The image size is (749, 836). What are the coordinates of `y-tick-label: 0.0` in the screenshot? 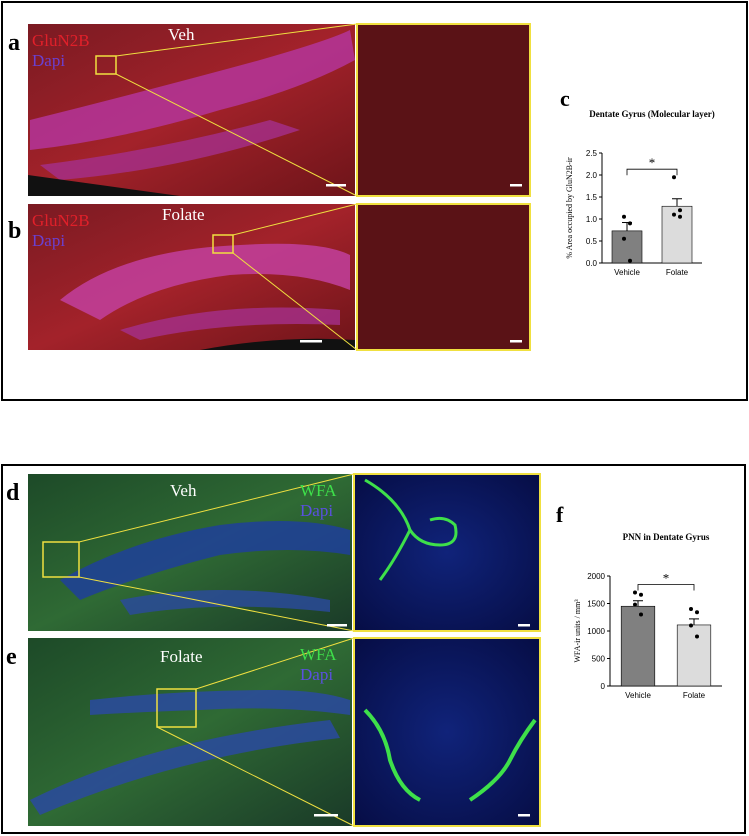 It's located at (592, 263).